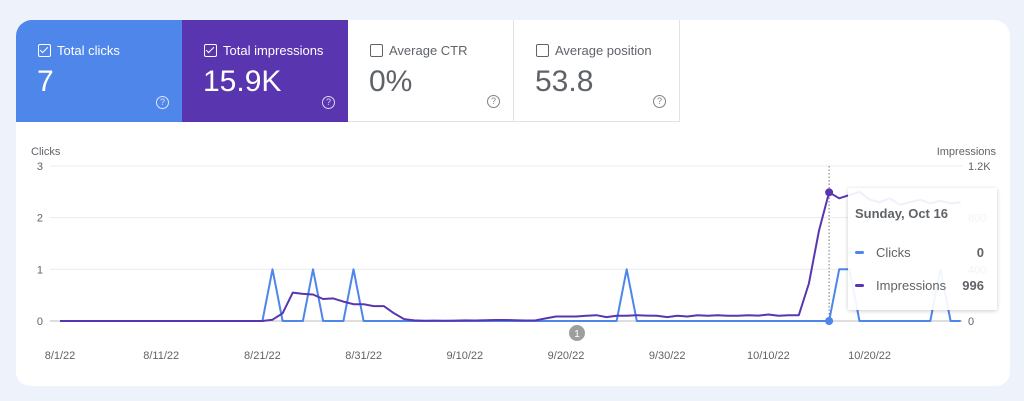  I want to click on tooltip-row-clicks: Clicks 0, so click(919, 252).